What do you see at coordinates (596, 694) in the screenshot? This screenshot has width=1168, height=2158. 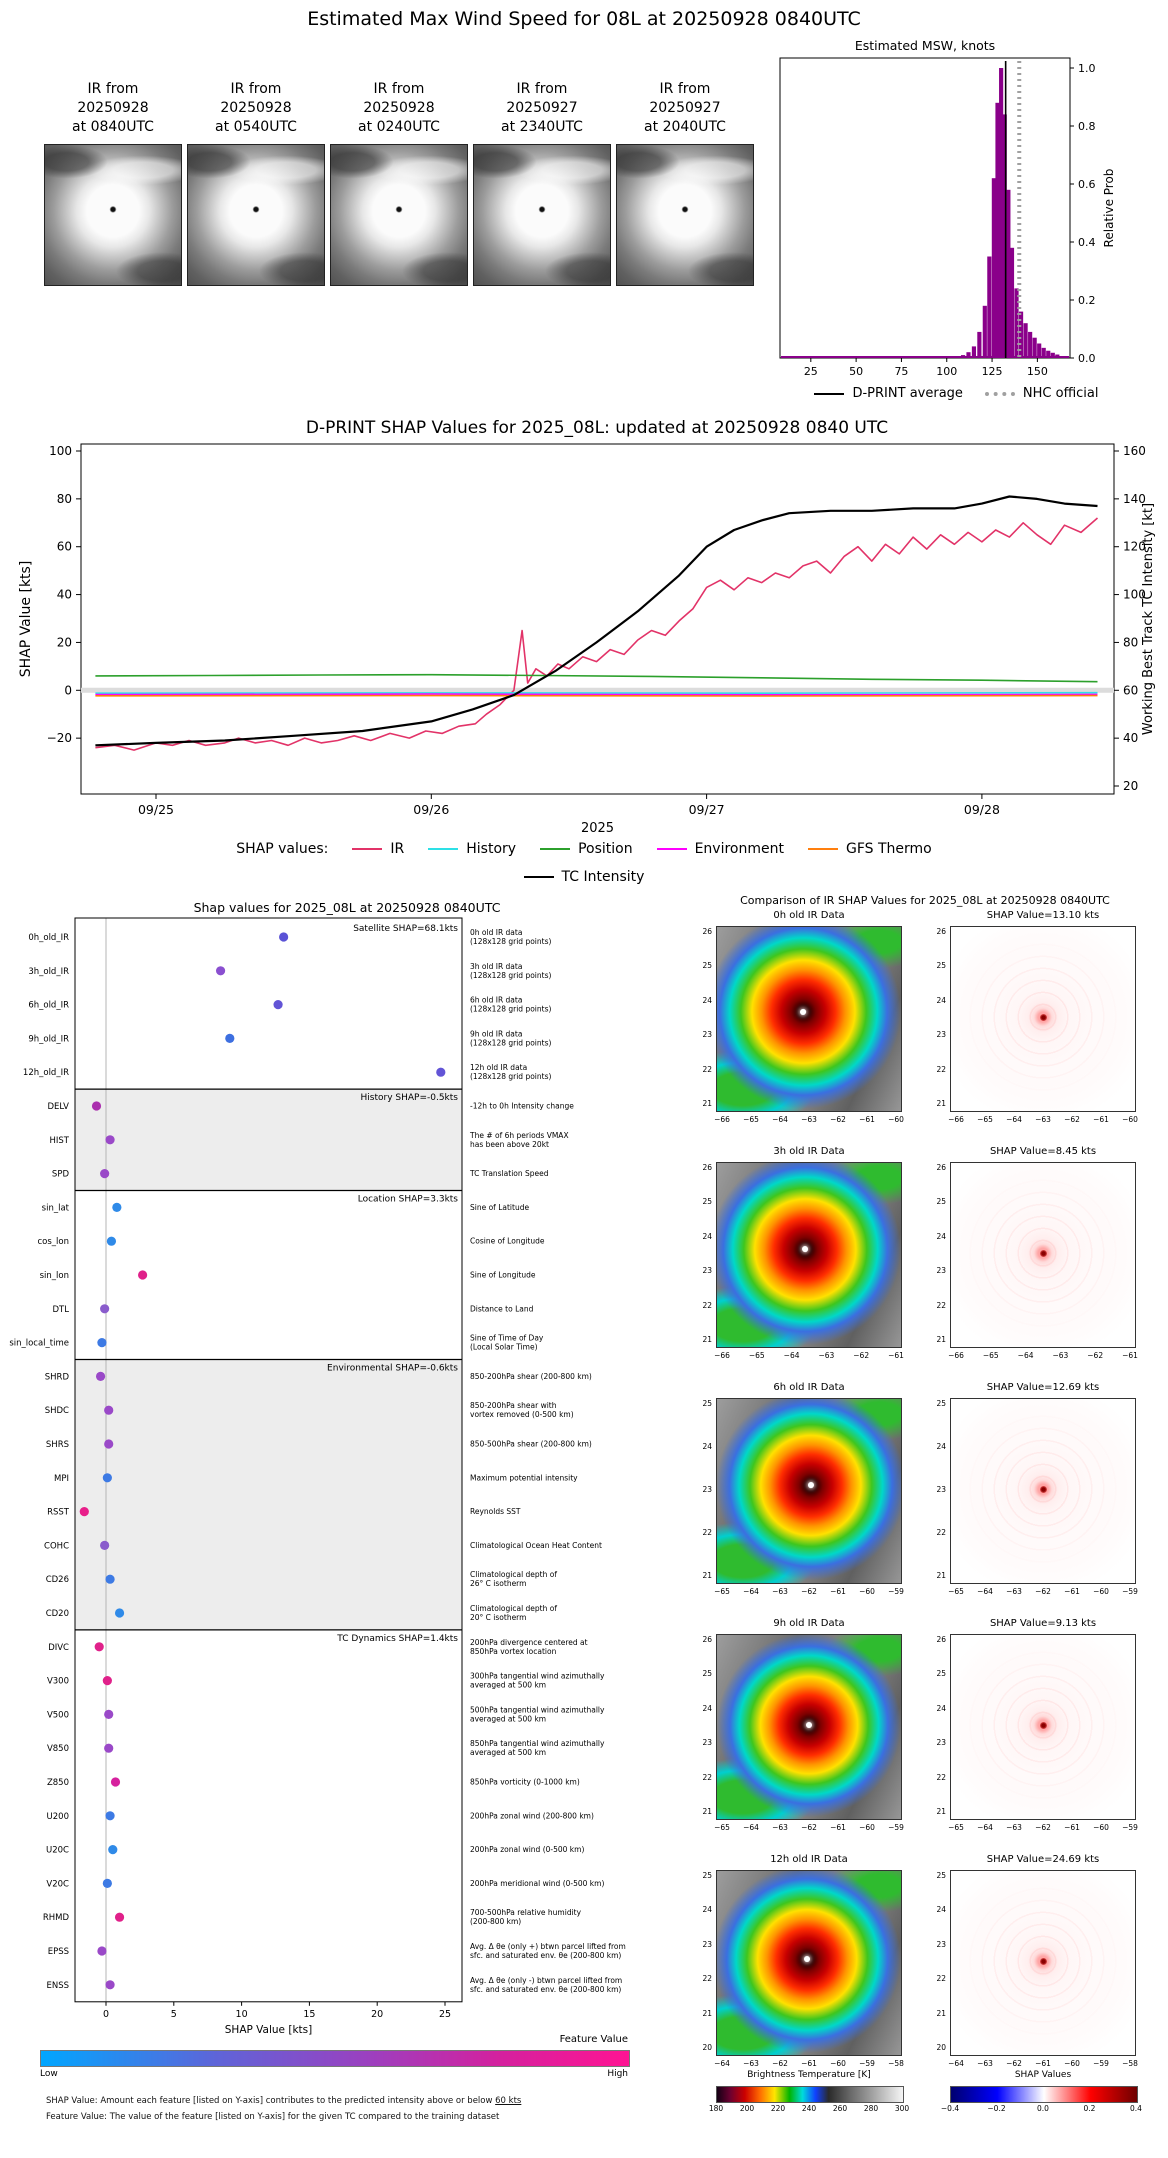 I see `series-Environment` at bounding box center [596, 694].